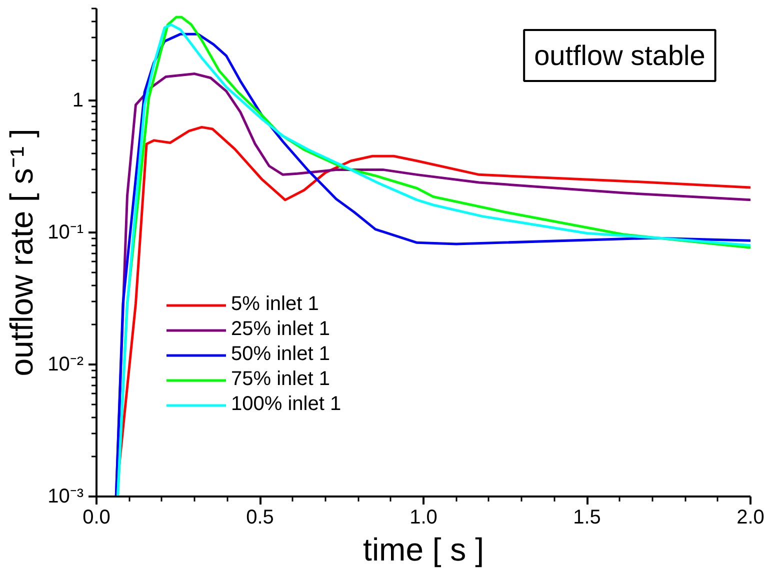  I want to click on legend-label: 5% inlet 1, so click(275, 304).